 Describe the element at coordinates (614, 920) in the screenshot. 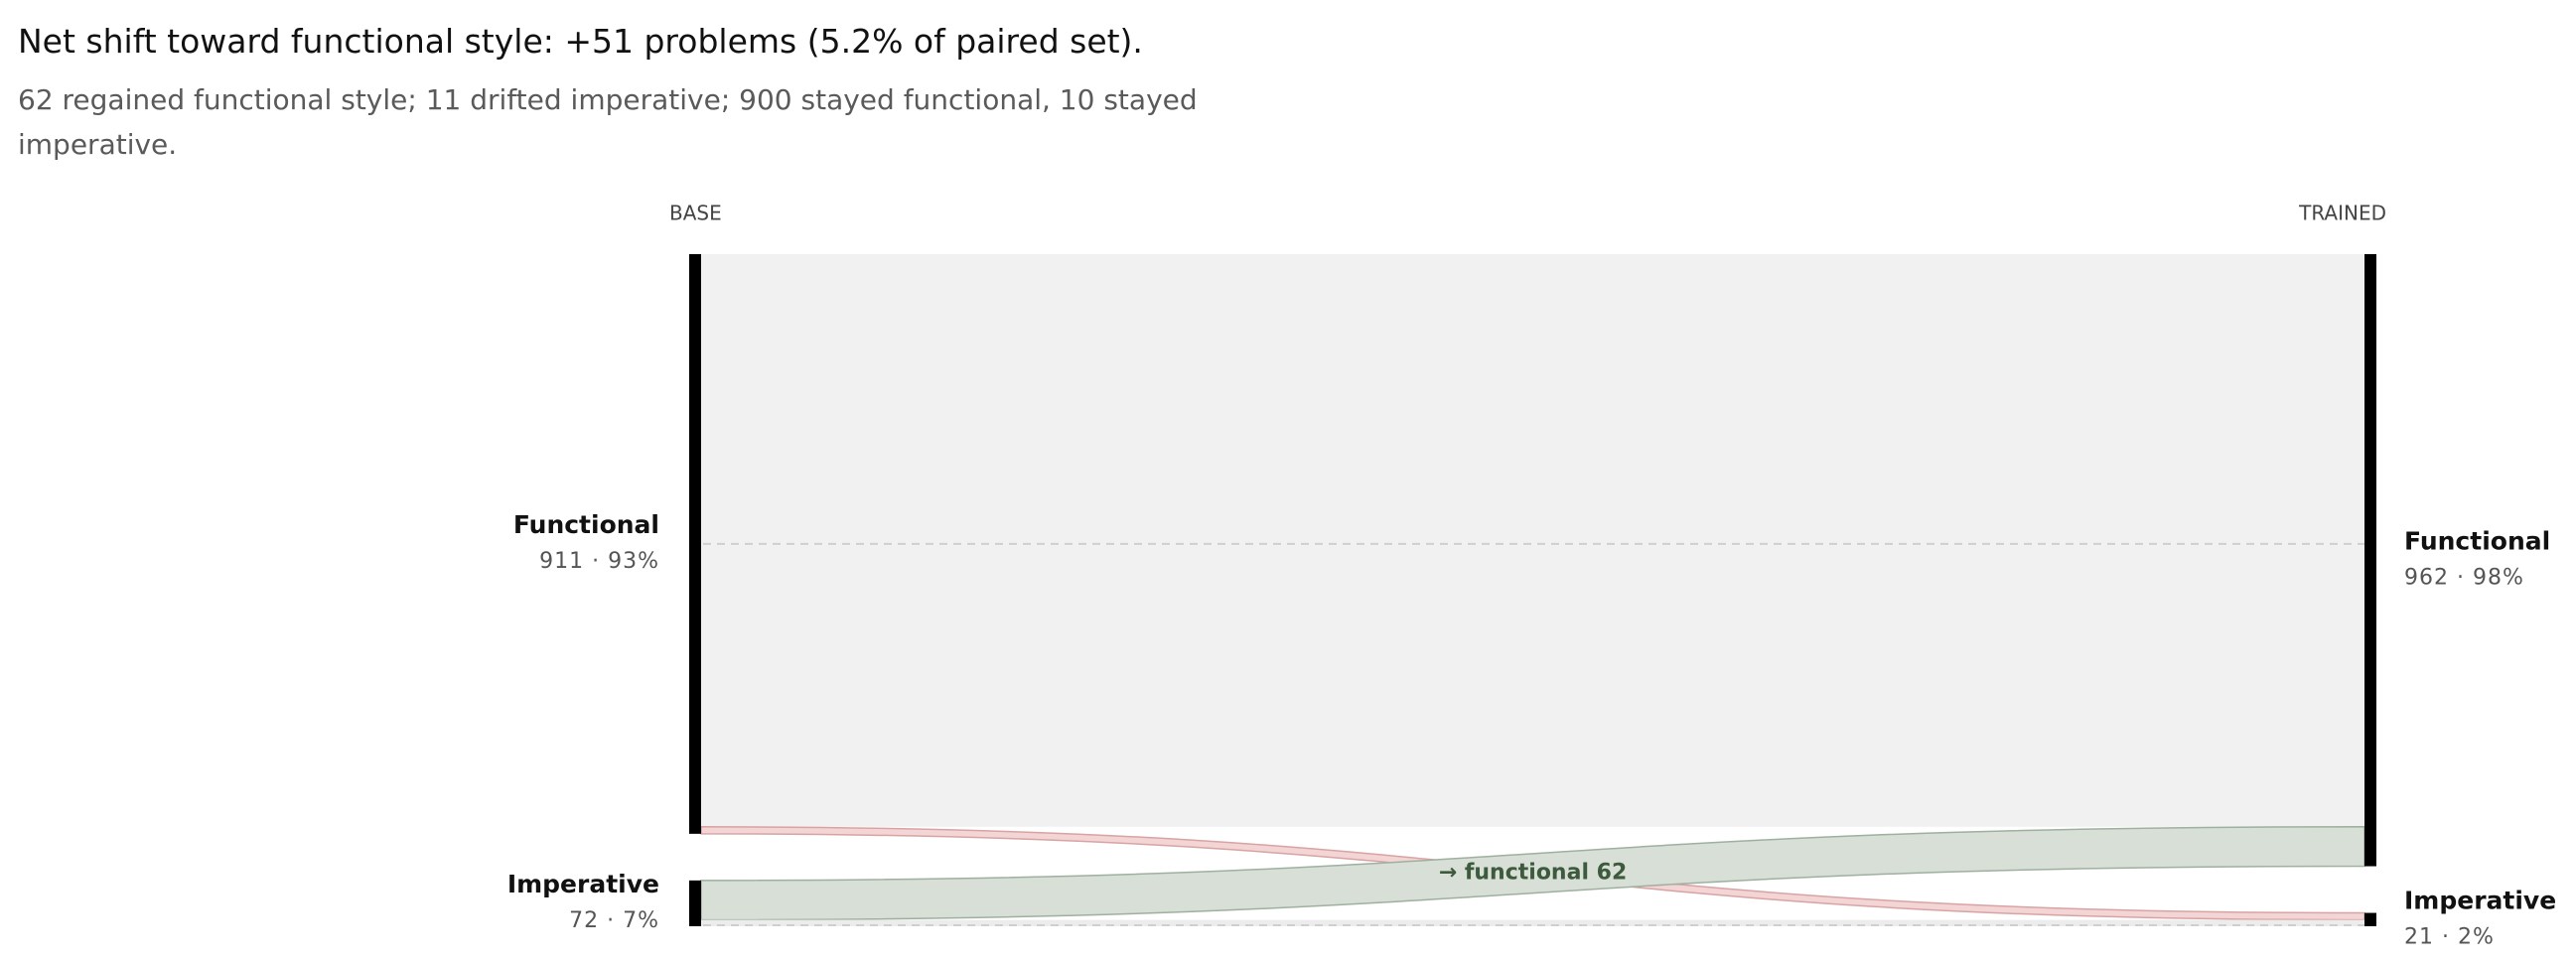

I see `node-value-label: 72 · 7%` at that location.